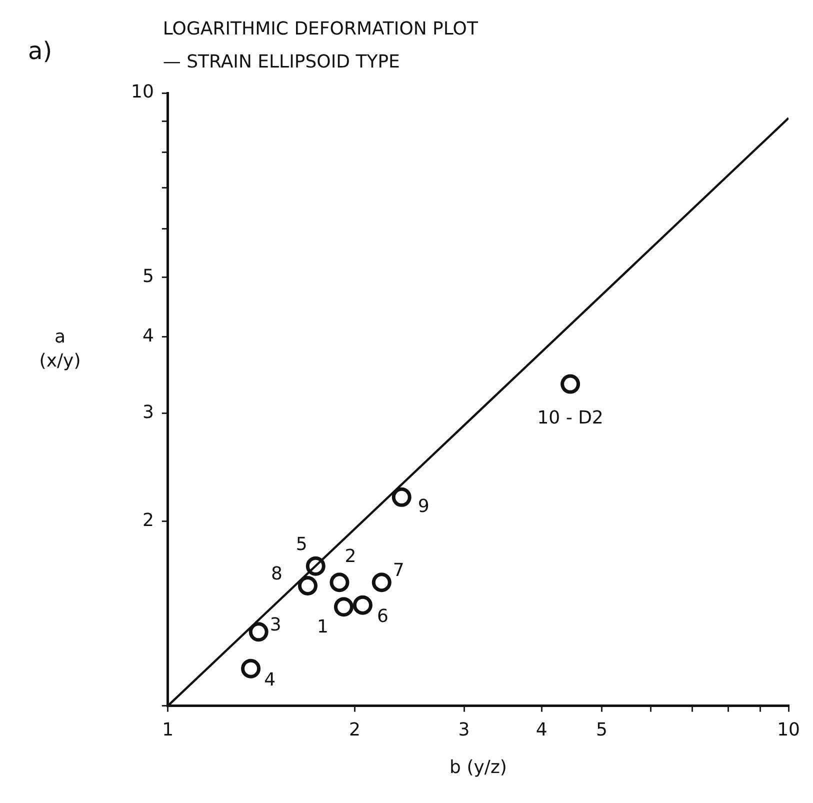 This screenshot has width=813, height=803. Describe the element at coordinates (302, 544) in the screenshot. I see `annotation: 5` at that location.